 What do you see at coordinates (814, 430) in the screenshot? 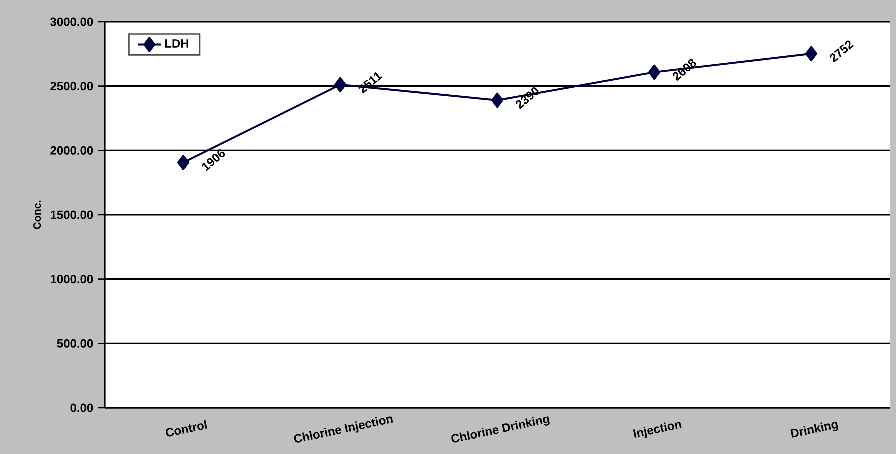
I see `x-tick-label: Drinking` at bounding box center [814, 430].